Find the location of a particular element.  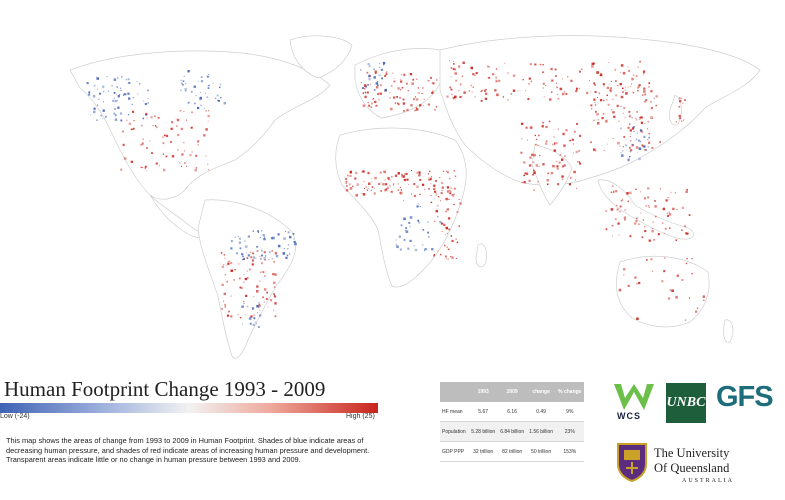

stats-cell: 32 trillion is located at coordinates (483, 451).